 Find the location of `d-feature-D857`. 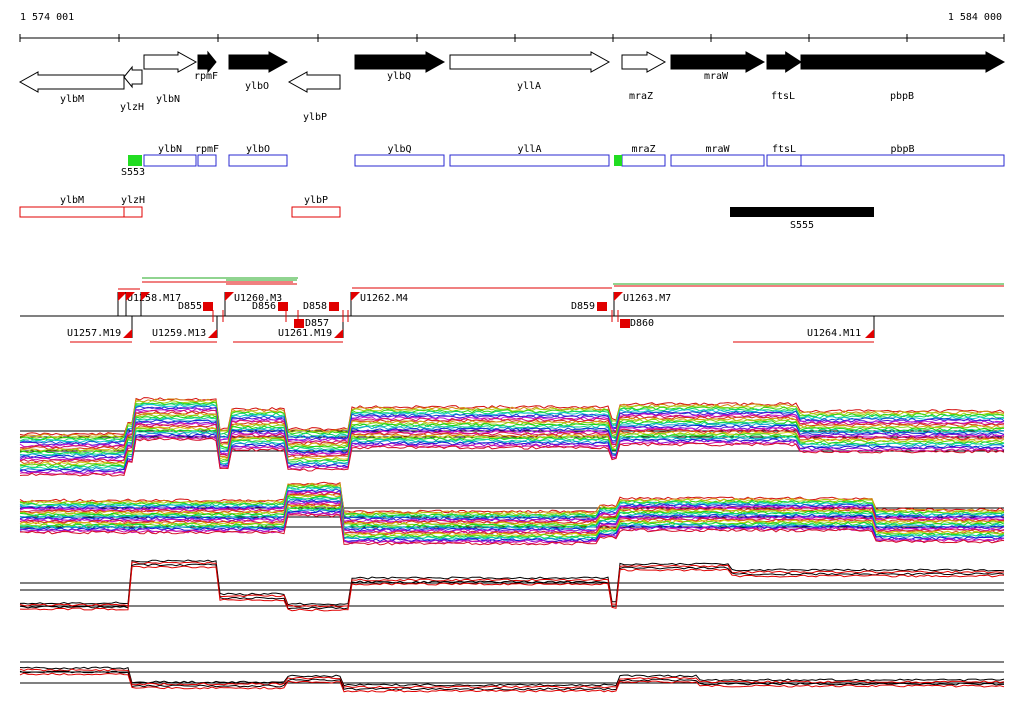

d-feature-D857 is located at coordinates (299, 323).